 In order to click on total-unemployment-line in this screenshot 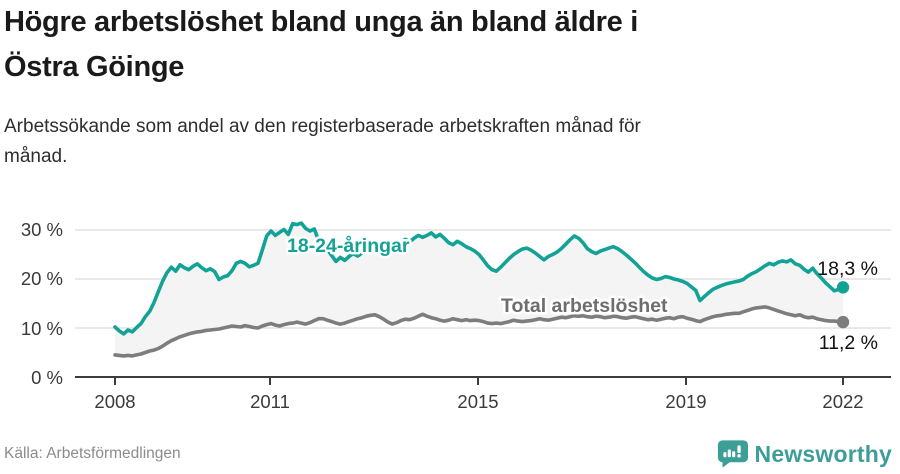, I will do `click(479, 331)`.